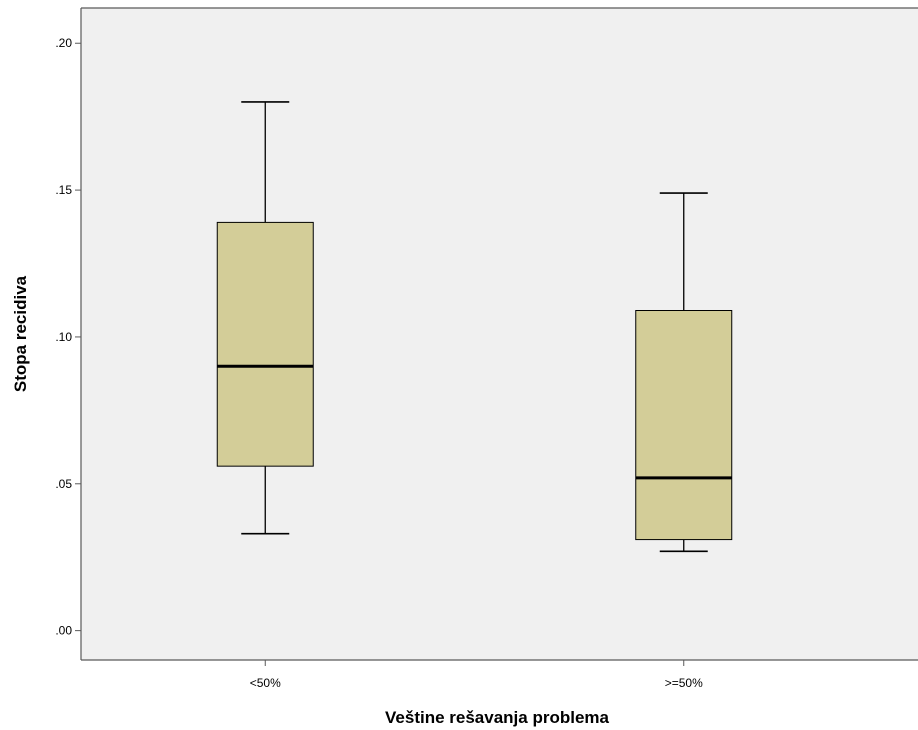  I want to click on x-axis: <50% >=50%, so click(499, 674).